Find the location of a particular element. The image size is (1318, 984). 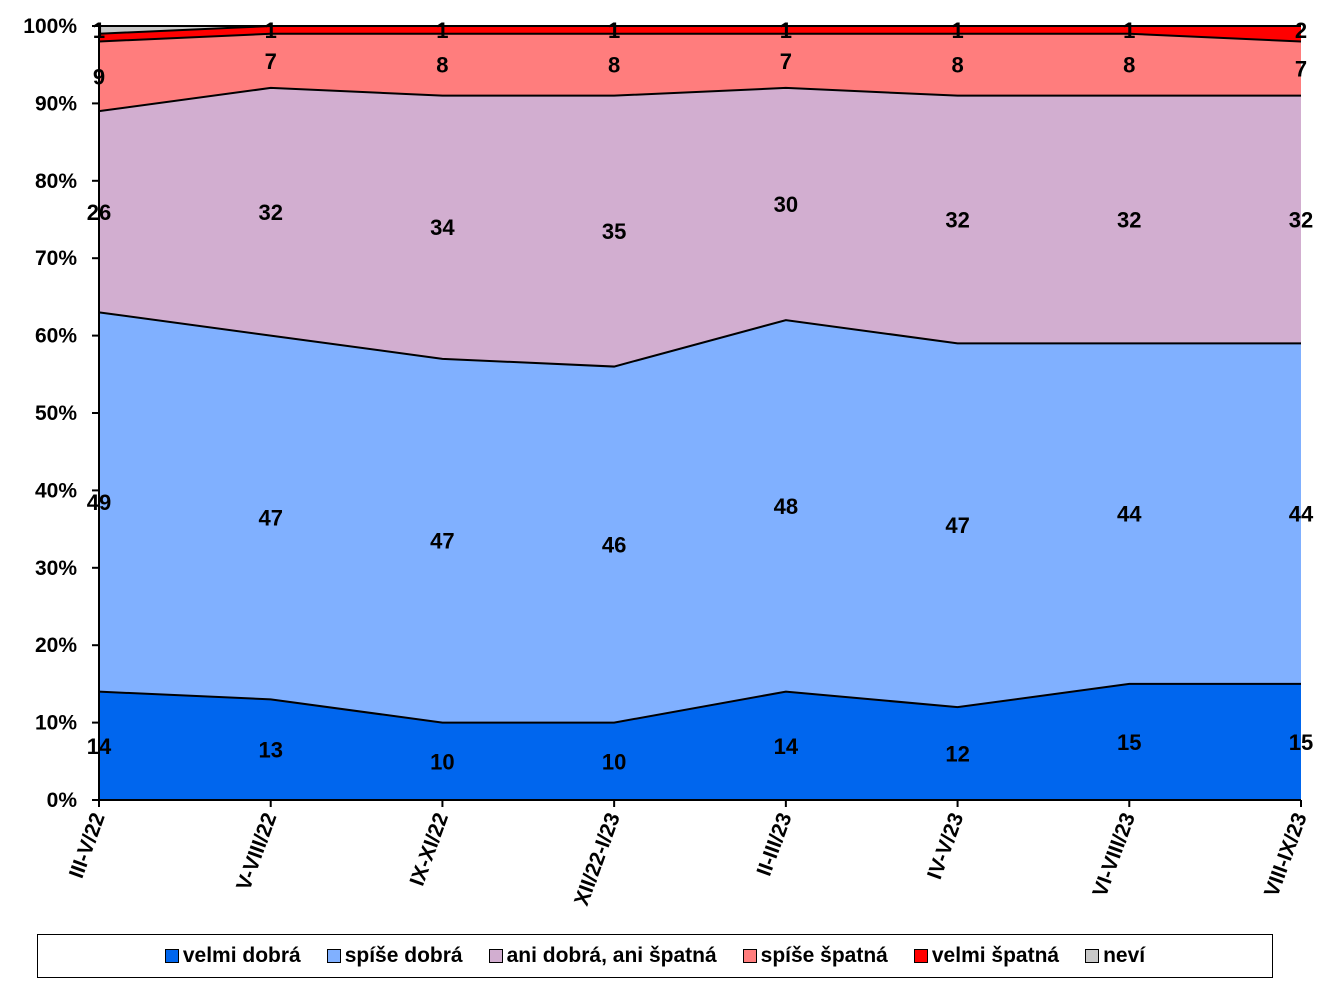

legend-item-spise-dobra: spíše dobrá is located at coordinates (394, 956).